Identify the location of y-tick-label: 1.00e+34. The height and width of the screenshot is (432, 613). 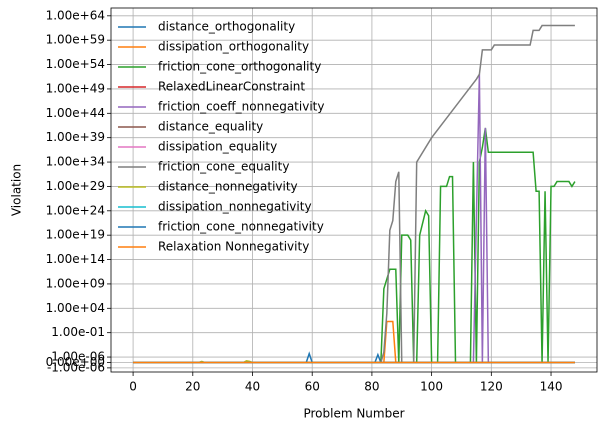
(75, 162).